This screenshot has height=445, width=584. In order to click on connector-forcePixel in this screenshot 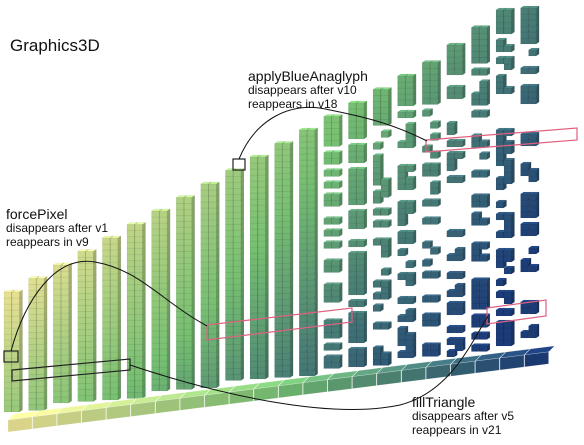, I will do `click(109, 306)`.